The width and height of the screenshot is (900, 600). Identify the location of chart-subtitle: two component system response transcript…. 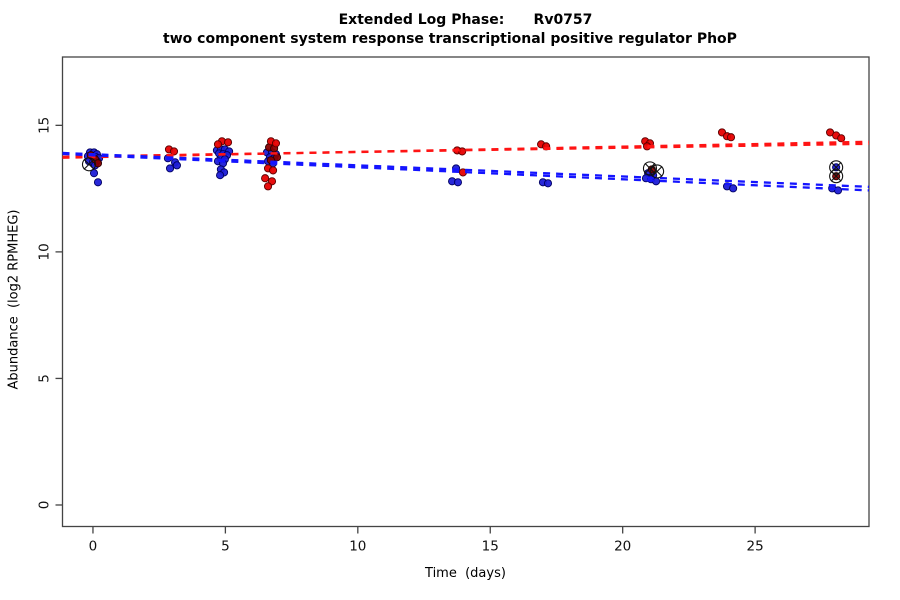
(450, 39).